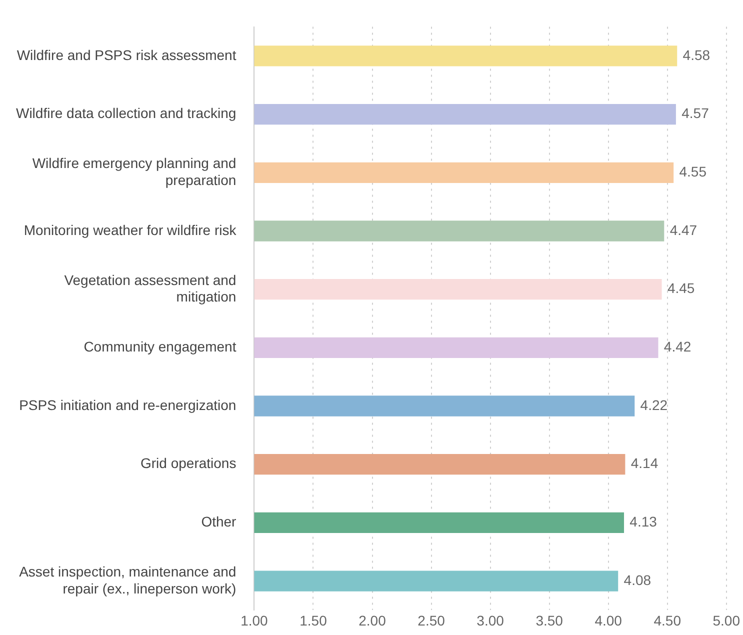 This screenshot has width=743, height=635. I want to click on data-label: 4.47, so click(684, 230).